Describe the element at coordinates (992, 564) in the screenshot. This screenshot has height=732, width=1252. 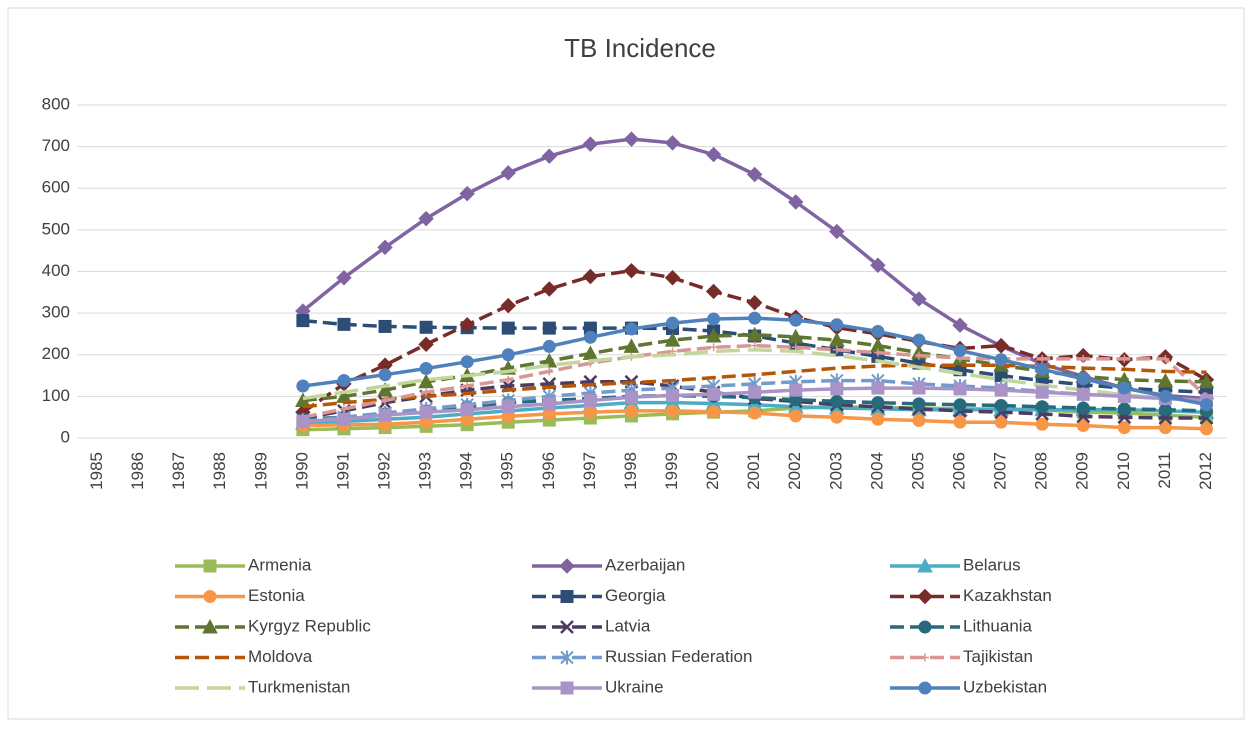
I see `legend-label: Belarus` at that location.